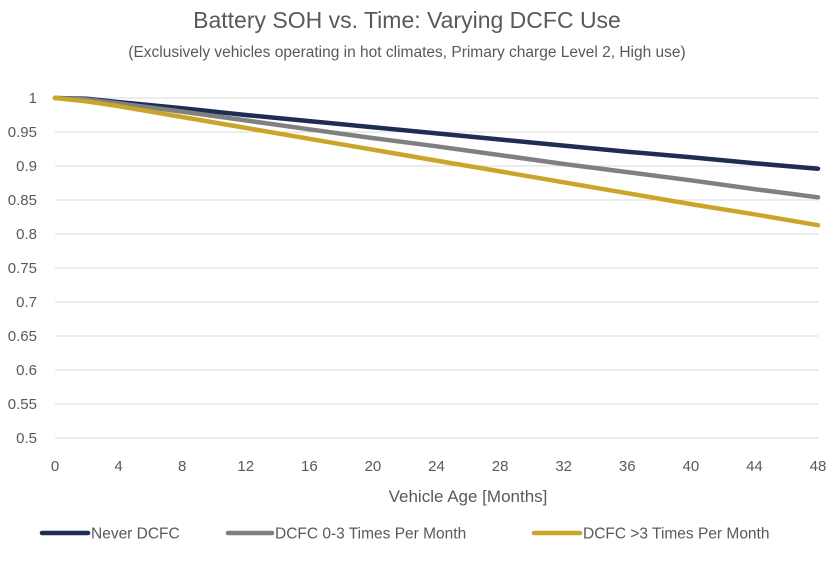 Image resolution: width=828 pixels, height=561 pixels. What do you see at coordinates (22, 200) in the screenshot?
I see `y-tick-label: 0.85` at bounding box center [22, 200].